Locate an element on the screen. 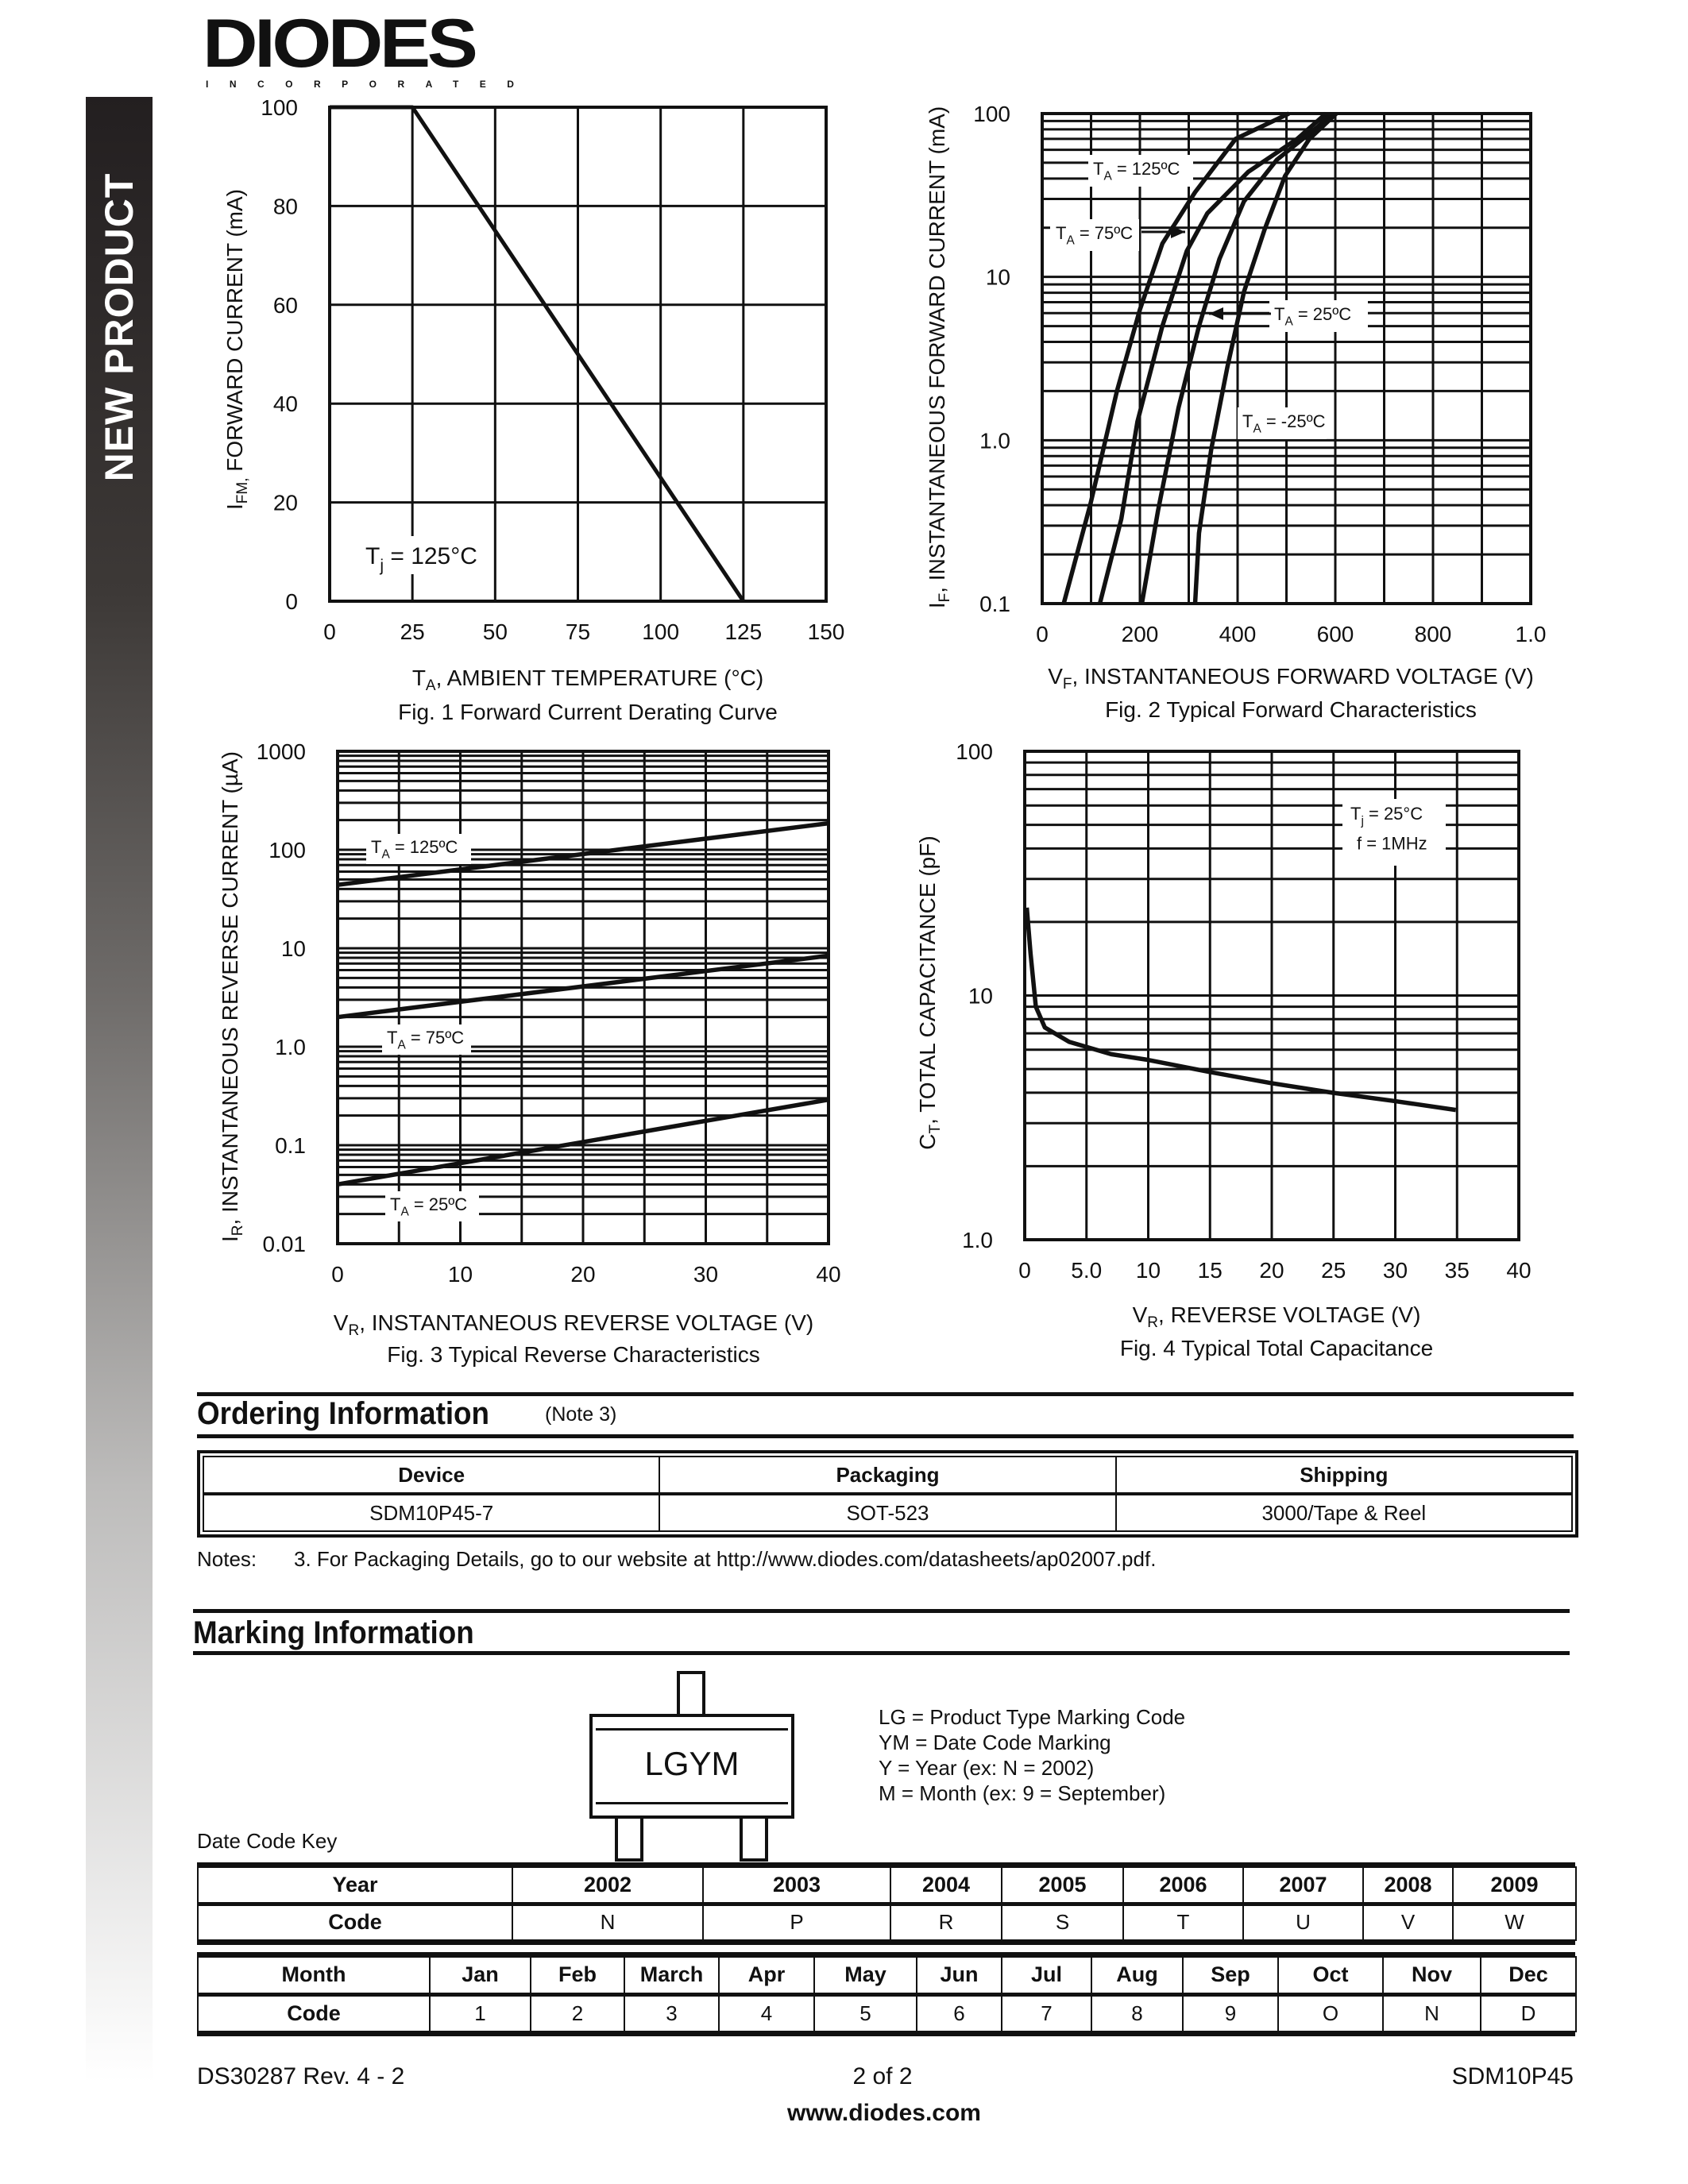 This screenshot has height=2184, width=1688. column-header: 2002 is located at coordinates (608, 1886).